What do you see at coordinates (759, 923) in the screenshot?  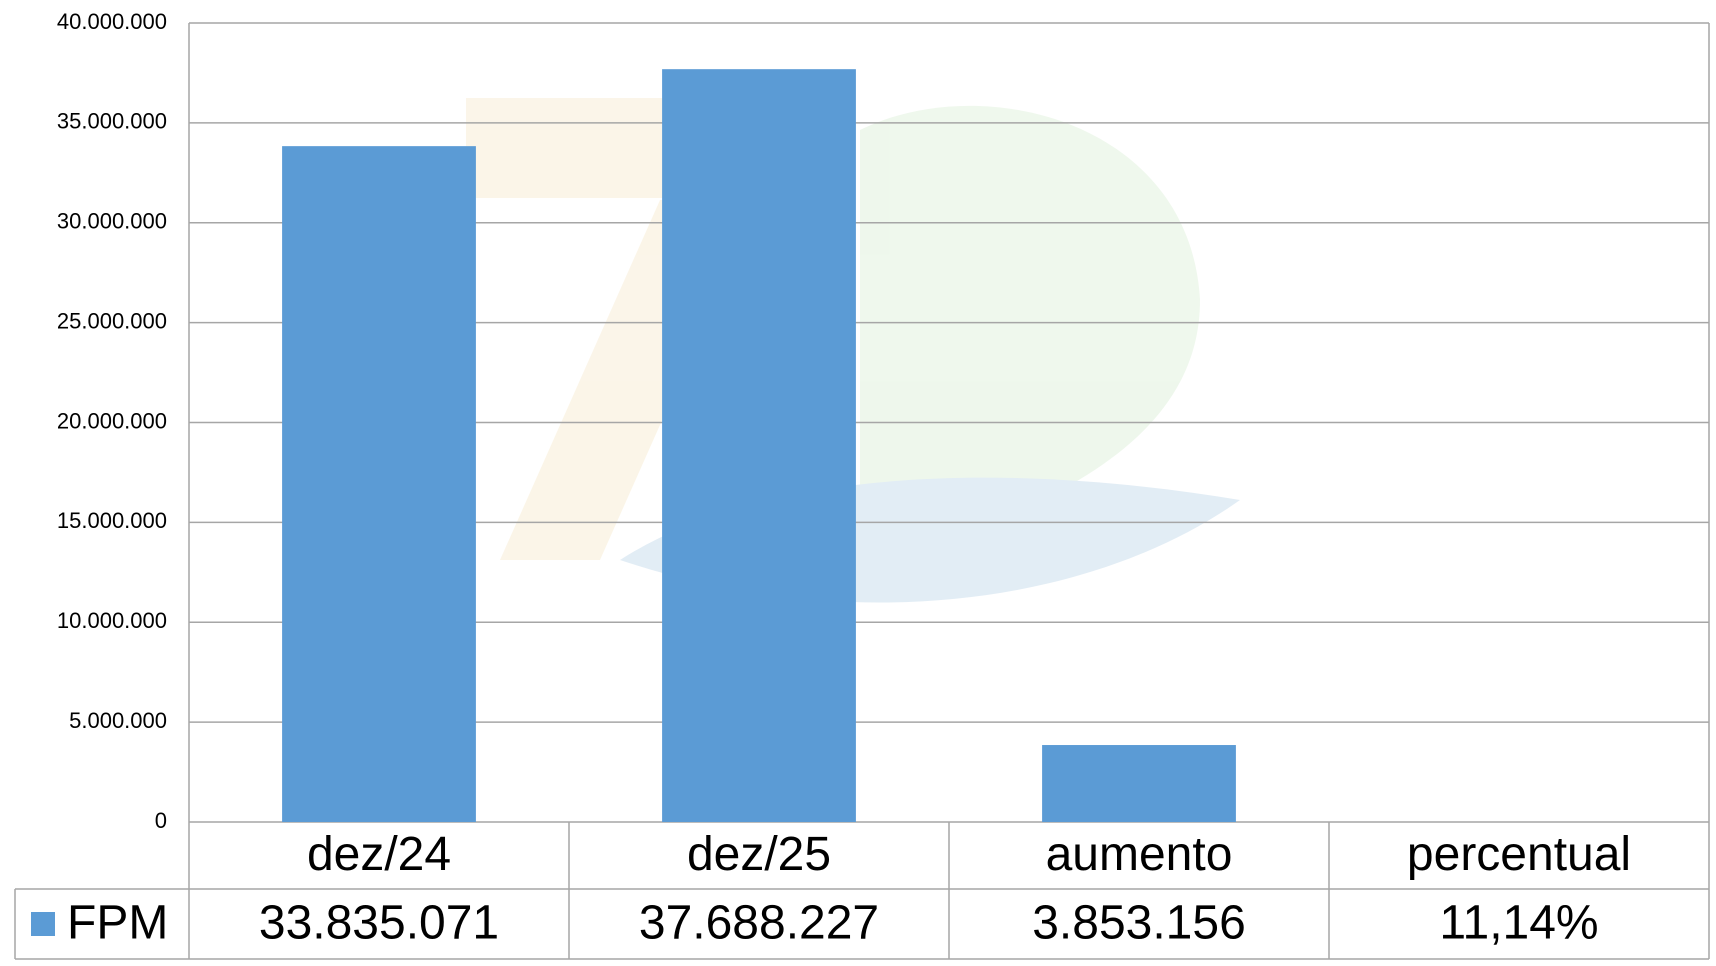 I see `data-label: 37.688.227` at bounding box center [759, 923].